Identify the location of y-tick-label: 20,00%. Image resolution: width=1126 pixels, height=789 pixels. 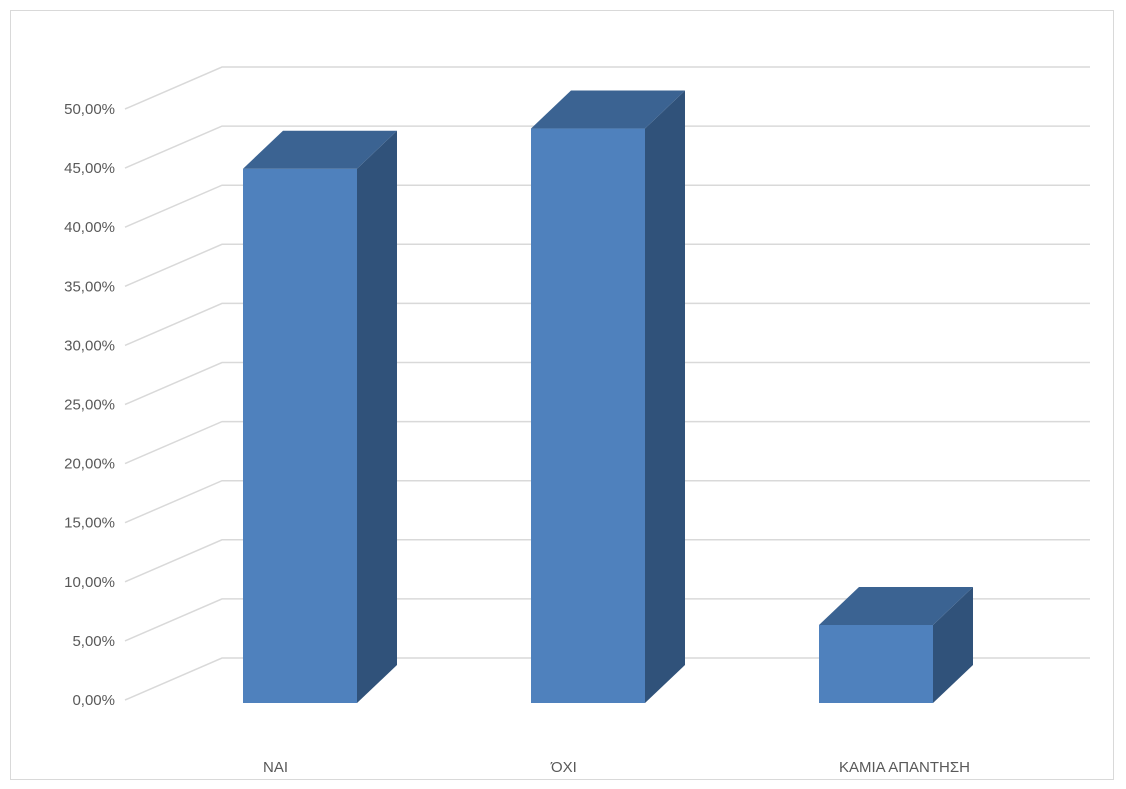
(89, 464).